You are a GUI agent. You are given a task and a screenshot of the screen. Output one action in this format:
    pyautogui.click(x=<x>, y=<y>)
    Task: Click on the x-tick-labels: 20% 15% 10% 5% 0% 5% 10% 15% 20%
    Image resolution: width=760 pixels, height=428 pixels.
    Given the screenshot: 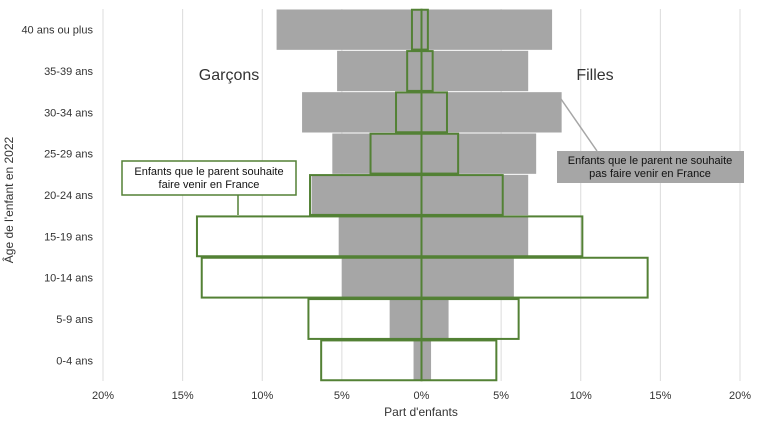 What is the action you would take?
    pyautogui.click(x=421, y=396)
    